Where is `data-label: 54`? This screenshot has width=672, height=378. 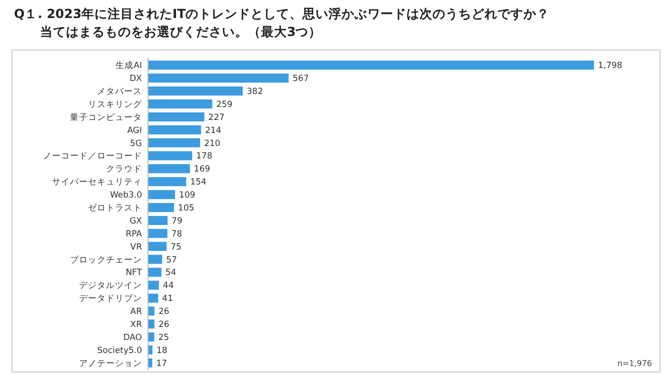
data-label: 54 is located at coordinates (170, 273).